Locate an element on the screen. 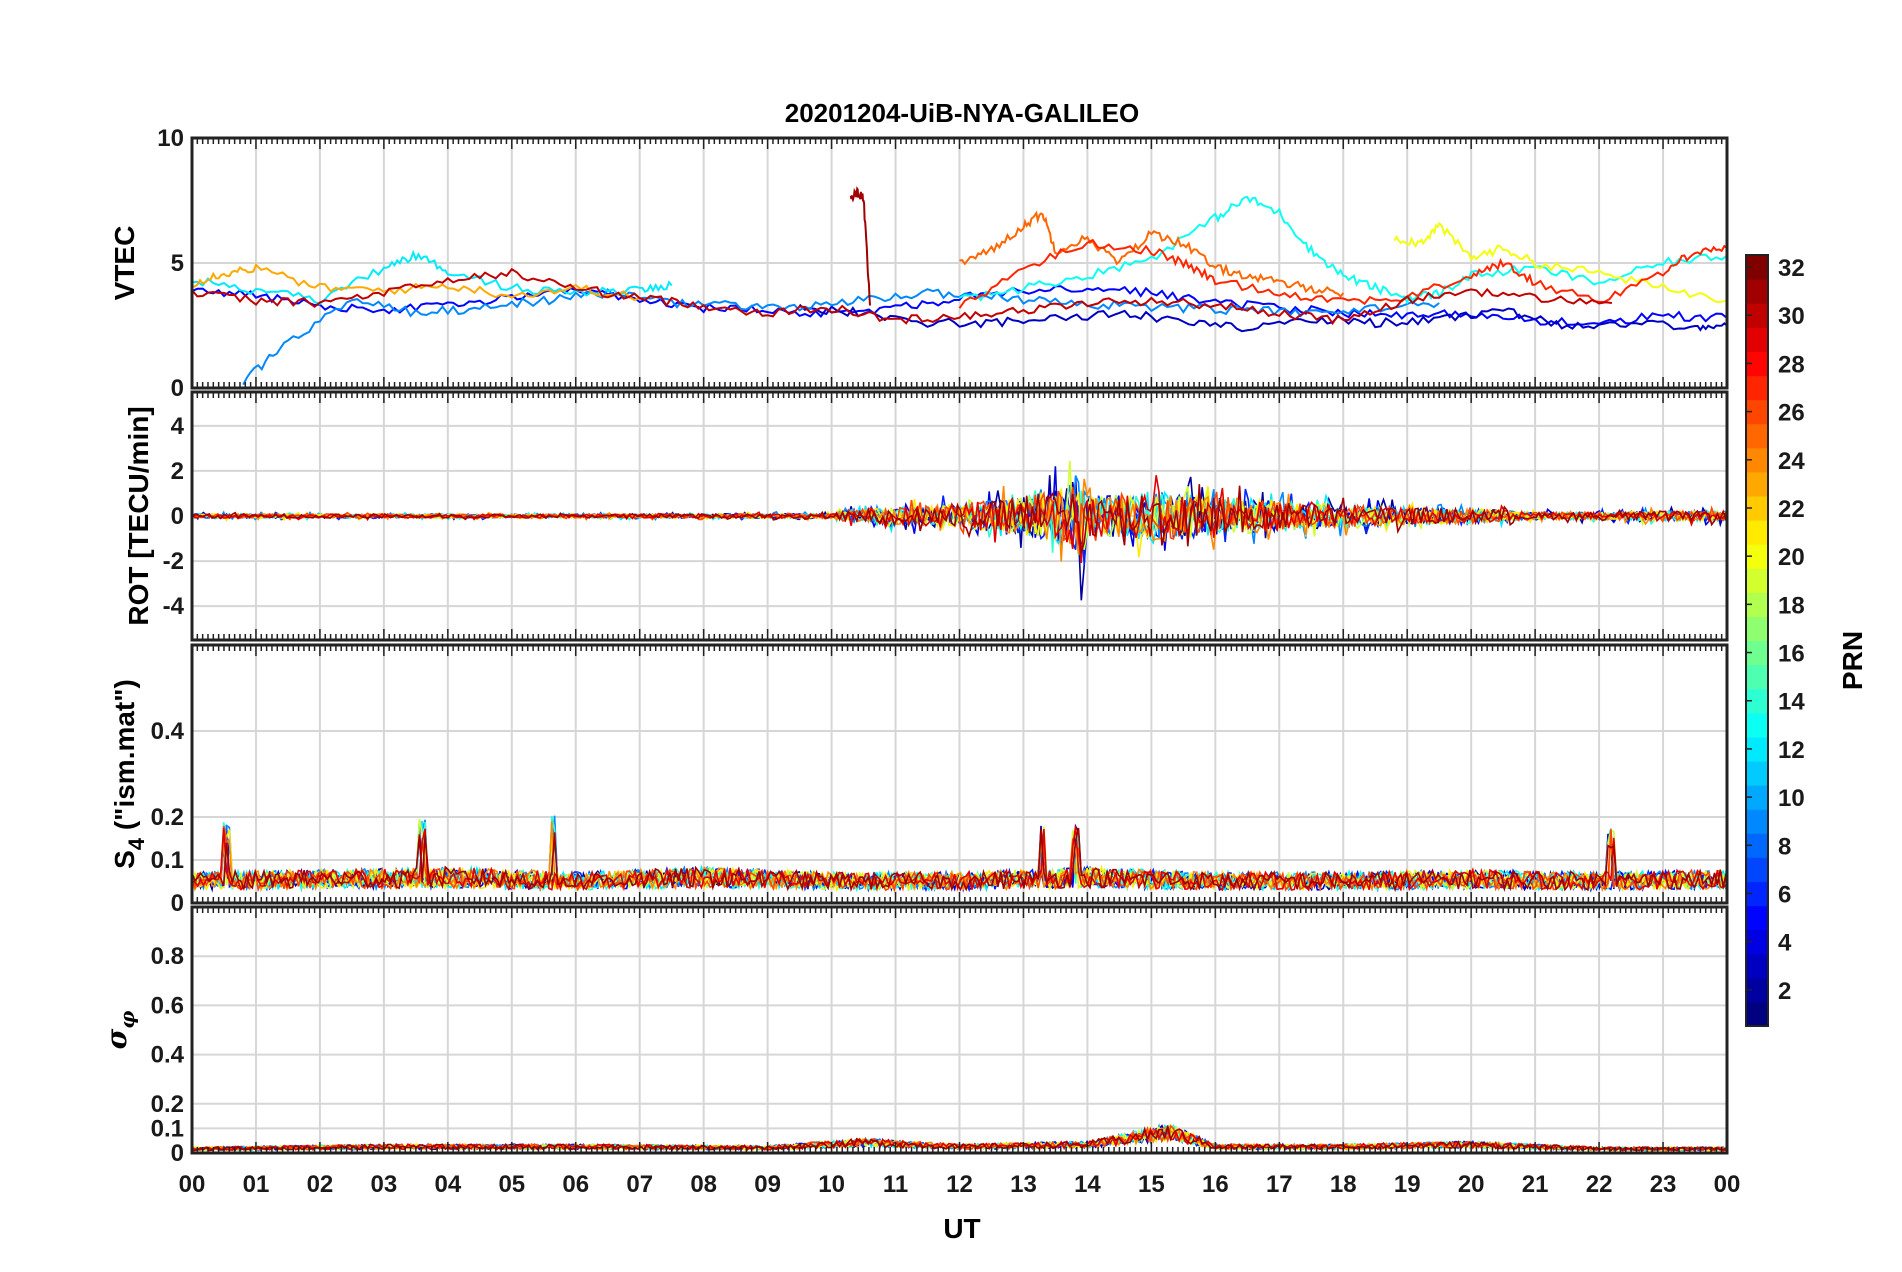  colorbar-label: PRN is located at coordinates (1852, 660).